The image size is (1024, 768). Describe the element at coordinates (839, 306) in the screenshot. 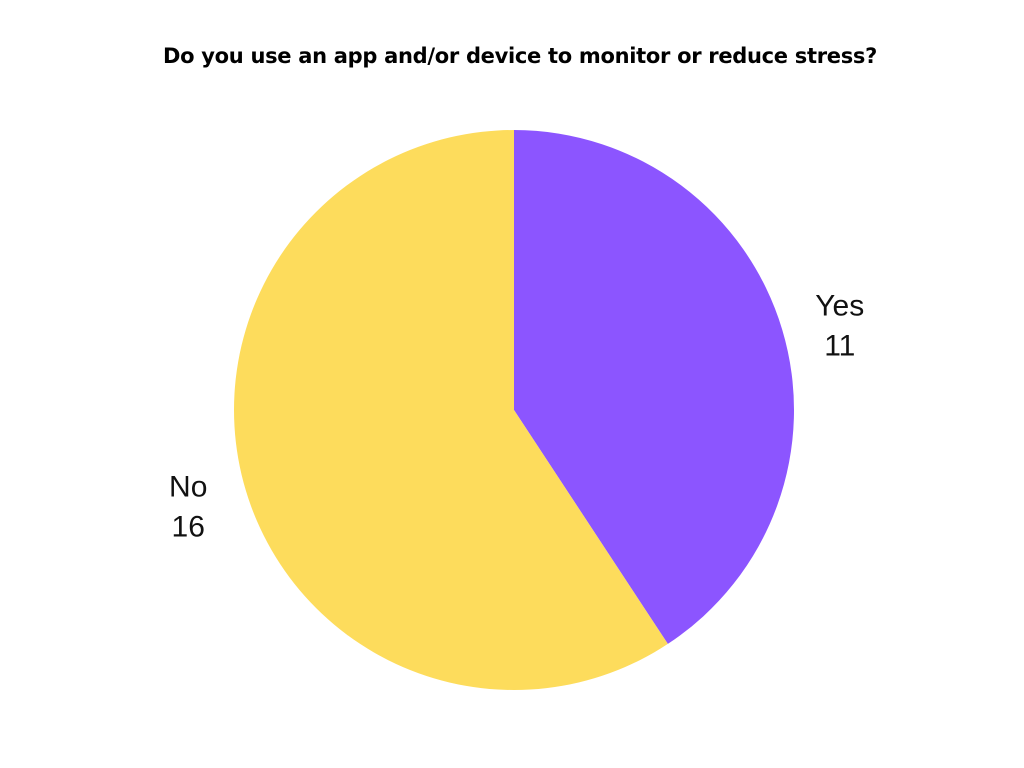

I see `slice-label-yes: Yes` at that location.